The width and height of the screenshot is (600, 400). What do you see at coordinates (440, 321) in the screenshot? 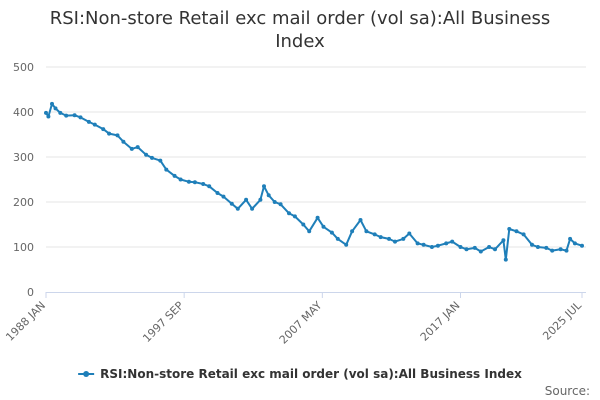
I see `x-tick-label: 2017 JAN` at bounding box center [440, 321].